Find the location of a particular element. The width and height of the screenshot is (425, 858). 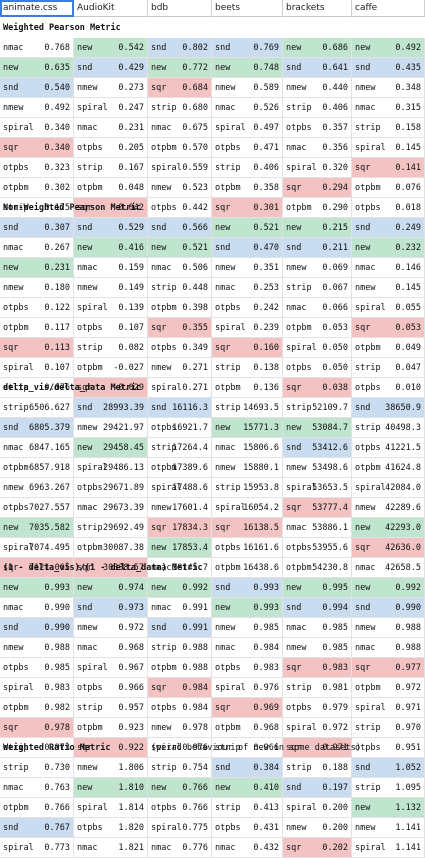

header-cell-beets: beets is located at coordinates (247, 8).